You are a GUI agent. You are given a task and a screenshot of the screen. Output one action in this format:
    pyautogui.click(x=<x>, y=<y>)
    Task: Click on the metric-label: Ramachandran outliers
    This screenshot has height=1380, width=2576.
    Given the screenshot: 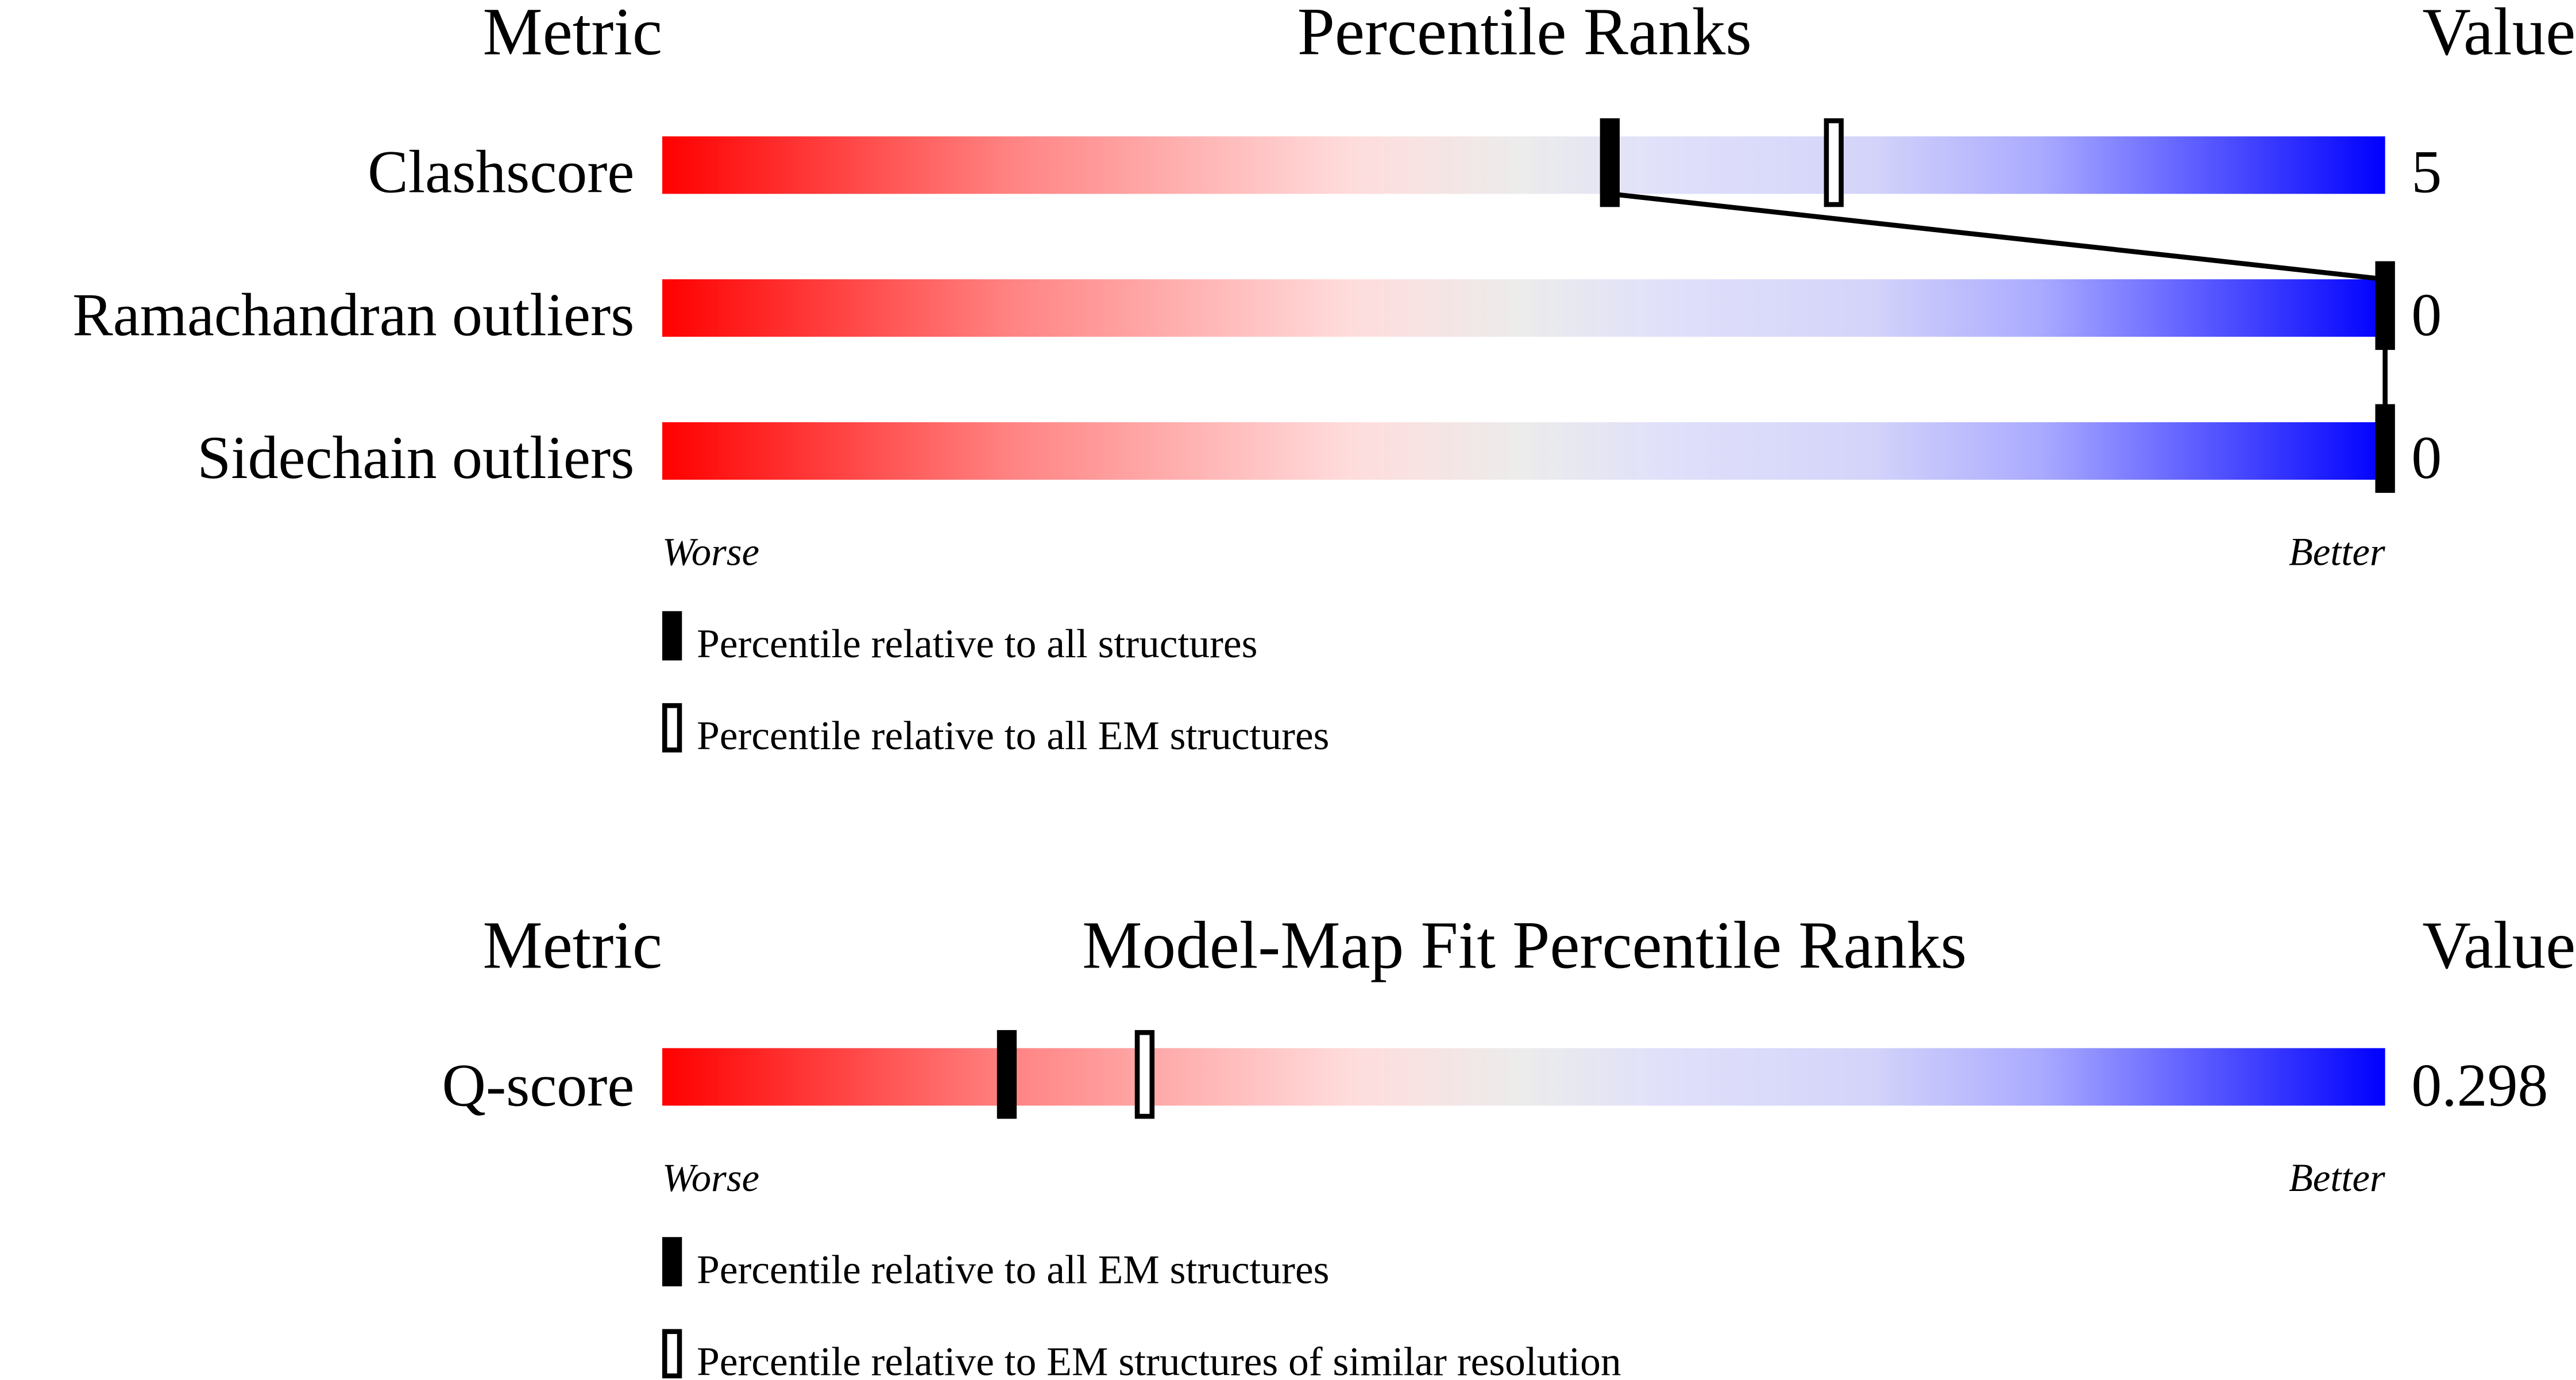 What is the action you would take?
    pyautogui.click(x=353, y=314)
    